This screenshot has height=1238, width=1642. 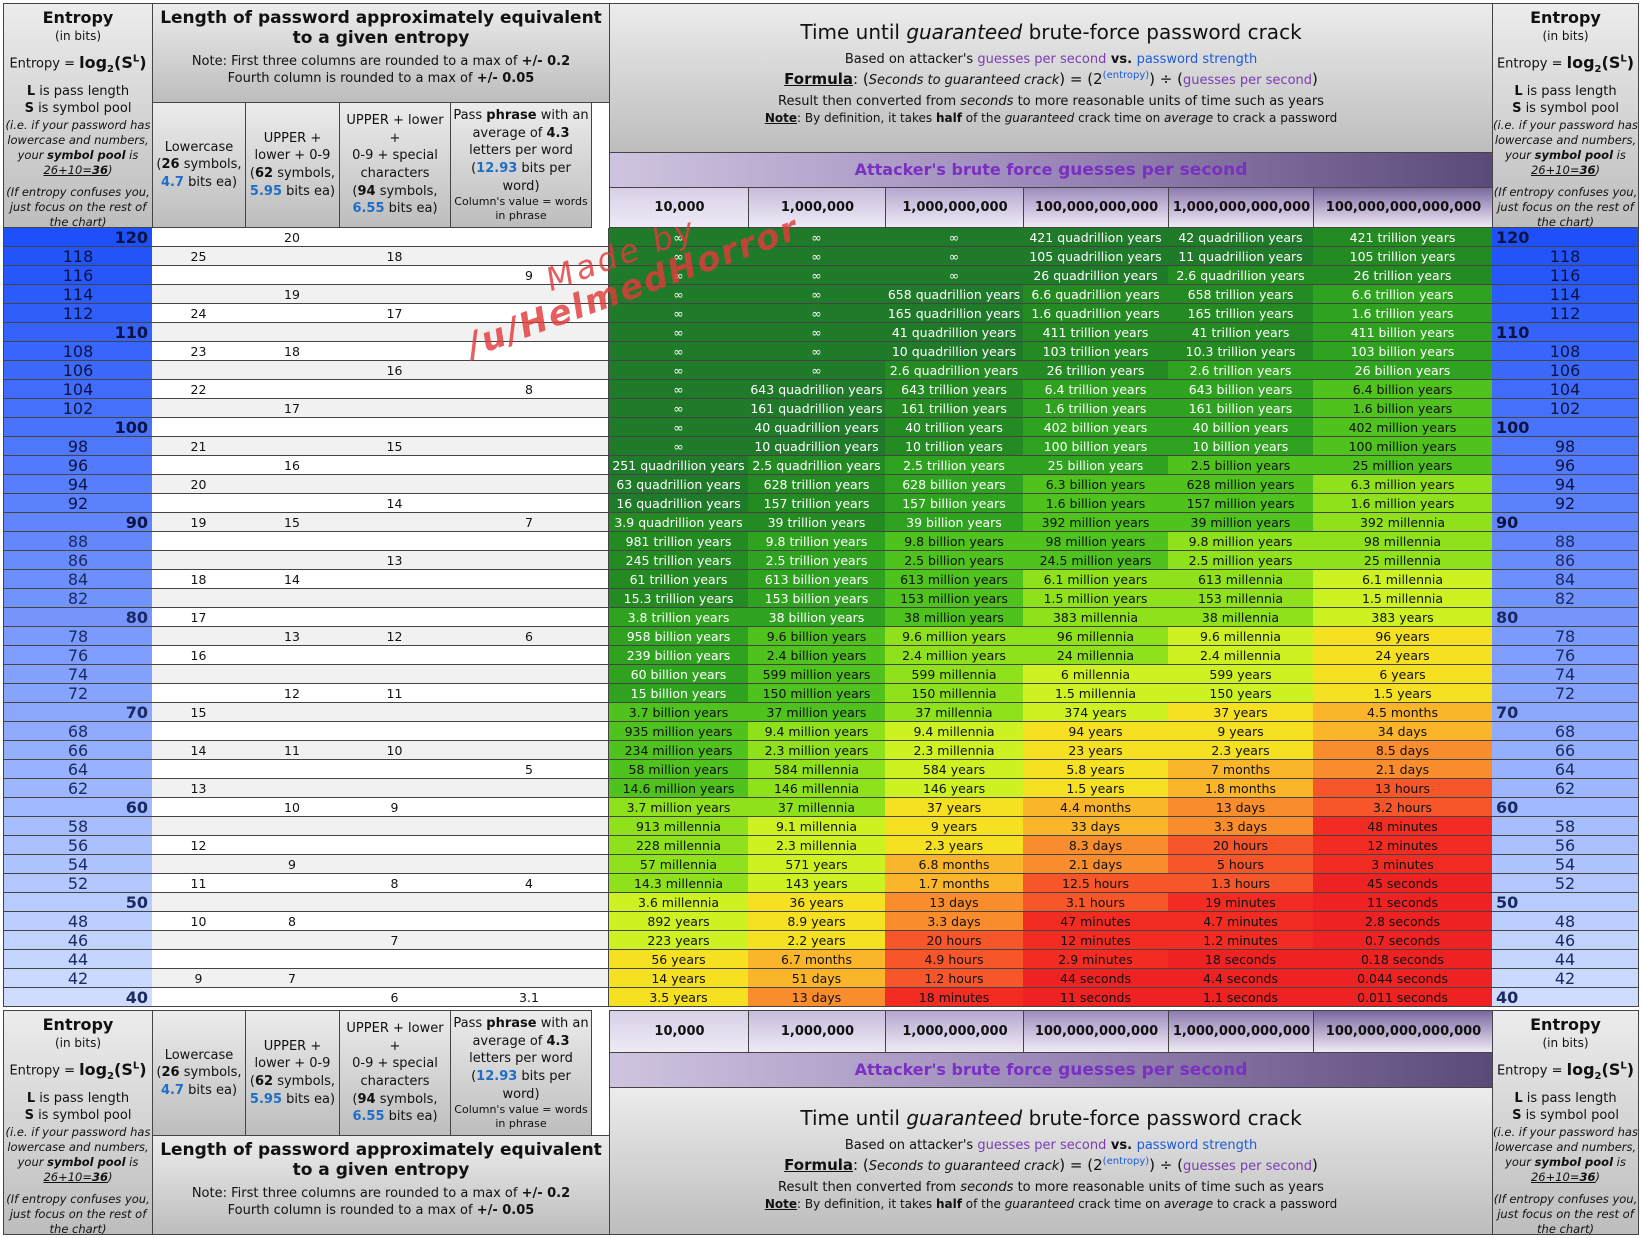 What do you see at coordinates (679, 484) in the screenshot?
I see `crack-time-cell: 63 quadrillion years` at bounding box center [679, 484].